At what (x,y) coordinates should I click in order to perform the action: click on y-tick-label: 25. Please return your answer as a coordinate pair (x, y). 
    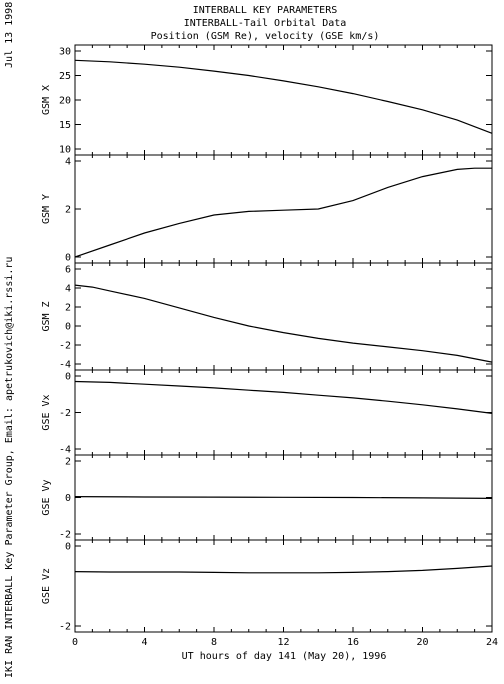
    Looking at the image, I should click on (65, 76).